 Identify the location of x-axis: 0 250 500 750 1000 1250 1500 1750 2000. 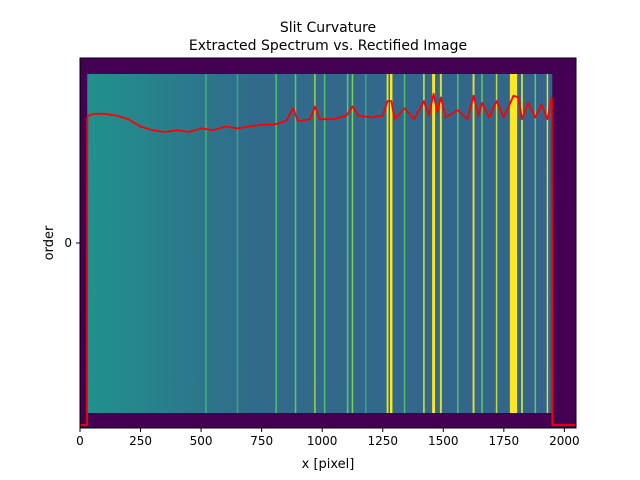
(328, 438).